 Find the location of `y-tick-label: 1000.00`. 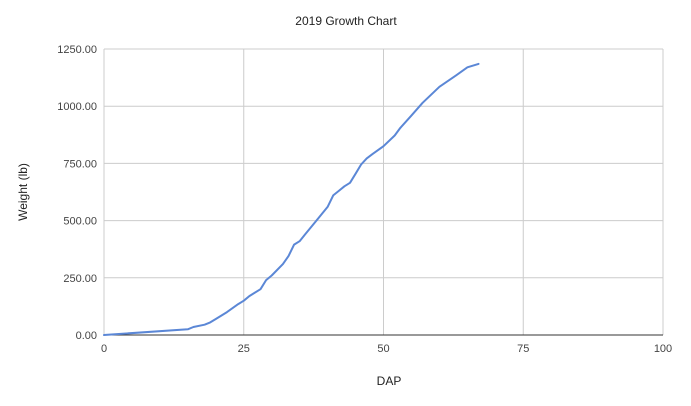

y-tick-label: 1000.00 is located at coordinates (77, 107).